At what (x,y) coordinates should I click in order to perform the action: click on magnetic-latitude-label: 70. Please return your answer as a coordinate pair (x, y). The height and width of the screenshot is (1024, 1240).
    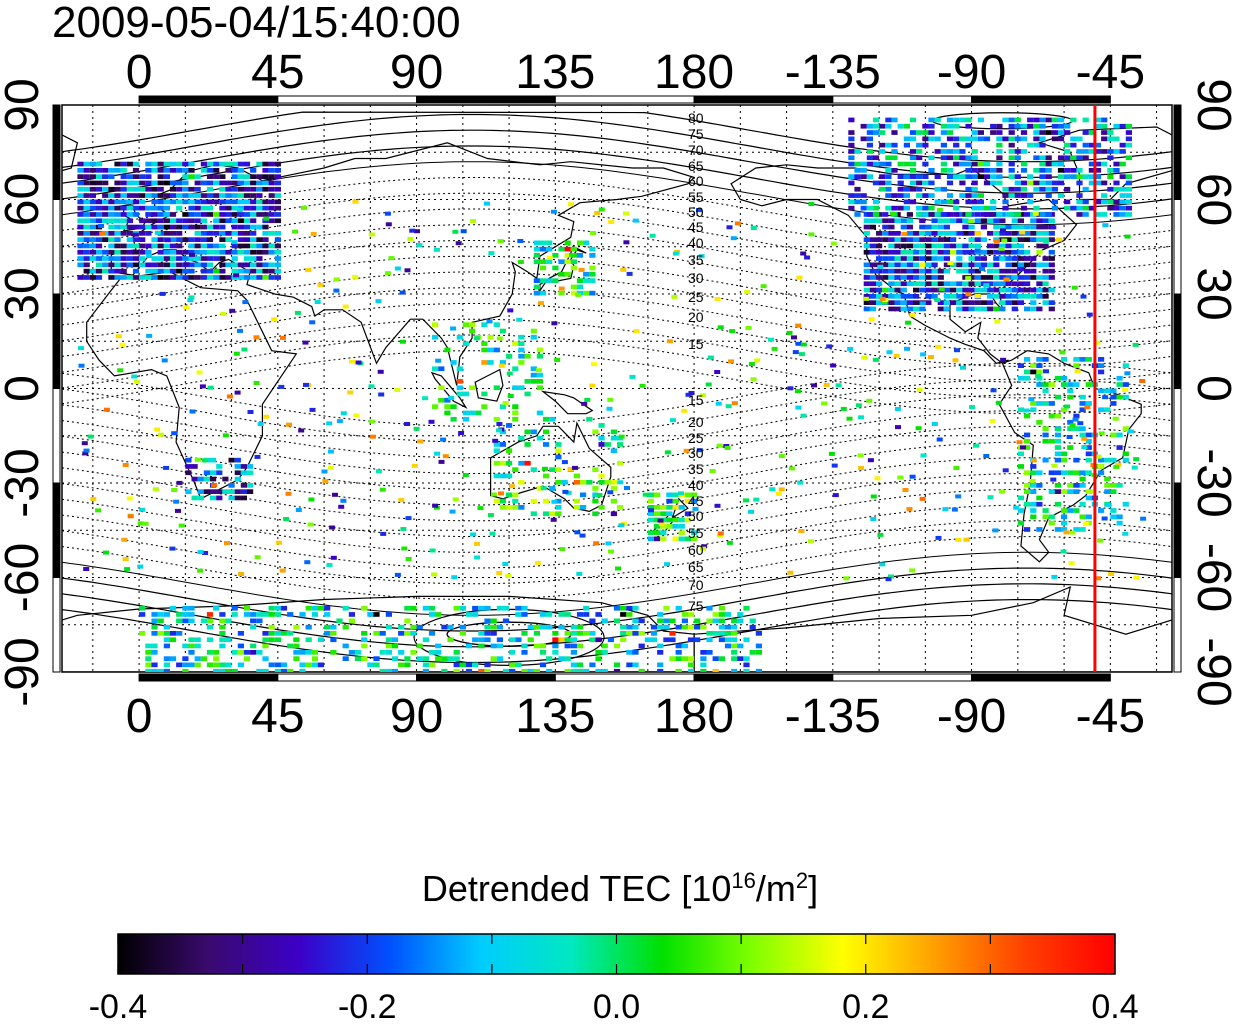
    Looking at the image, I should click on (696, 585).